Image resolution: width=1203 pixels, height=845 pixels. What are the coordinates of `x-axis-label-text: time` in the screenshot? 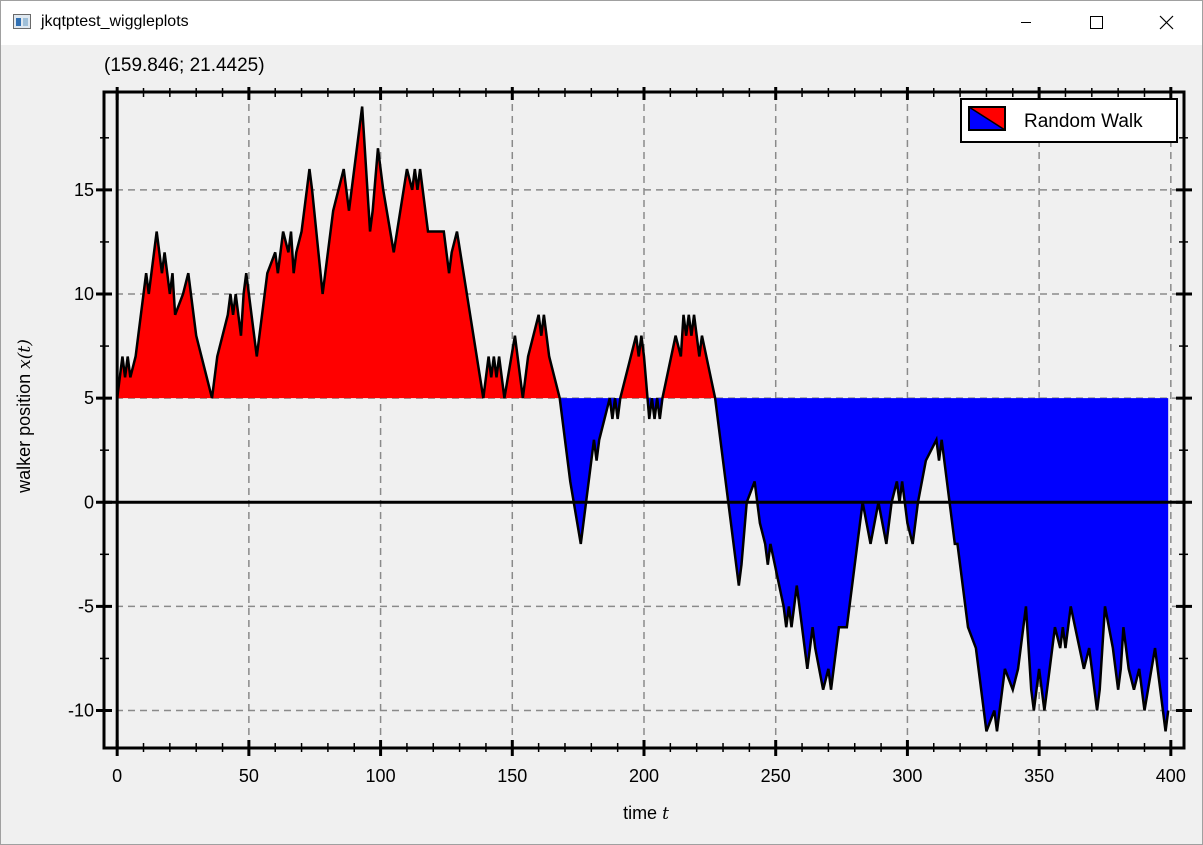 It's located at (640, 813).